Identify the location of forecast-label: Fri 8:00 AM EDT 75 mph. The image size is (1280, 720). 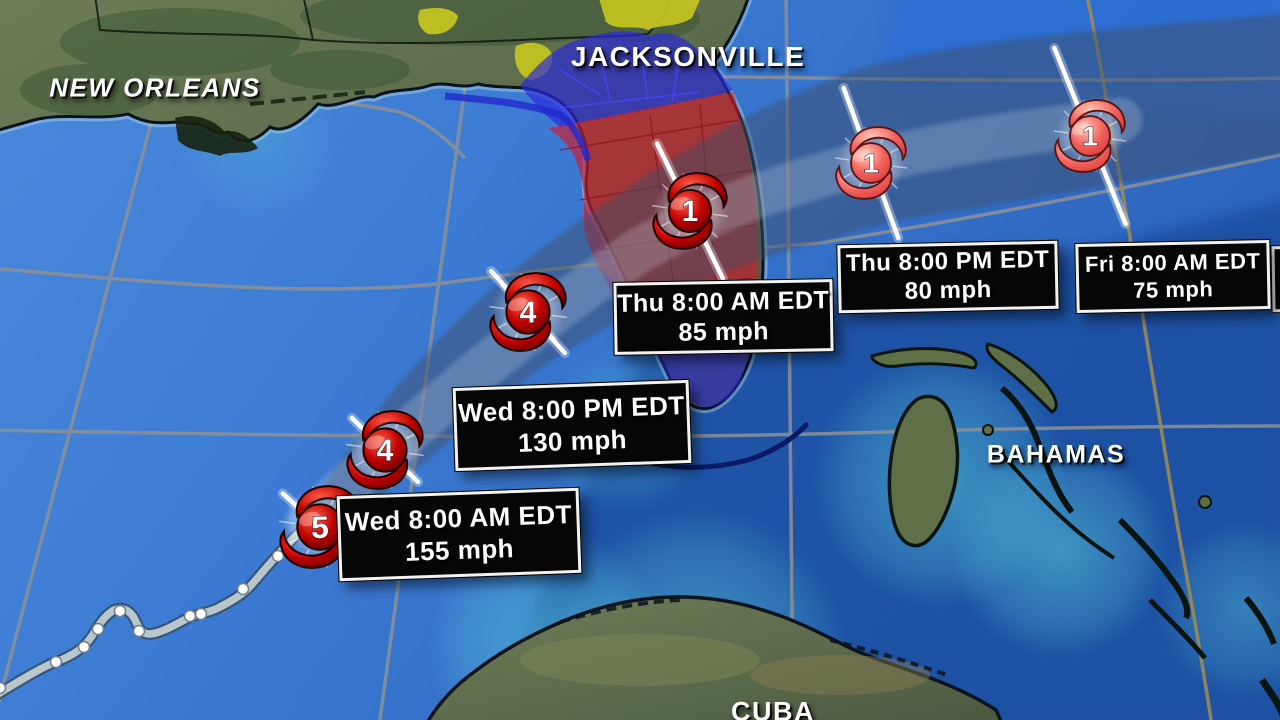
(1173, 276).